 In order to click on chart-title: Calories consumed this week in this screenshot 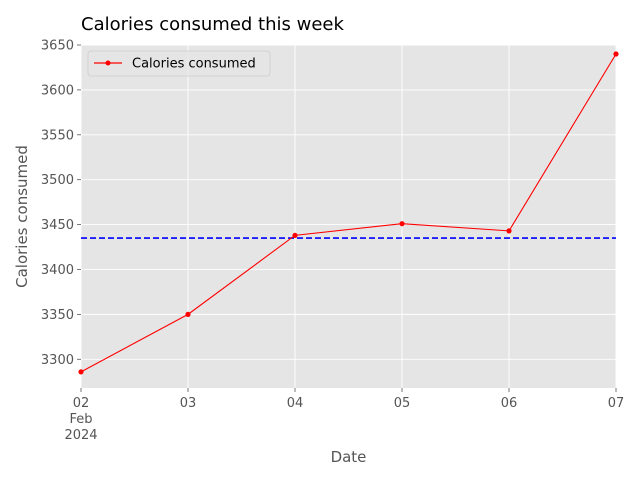, I will do `click(212, 24)`.